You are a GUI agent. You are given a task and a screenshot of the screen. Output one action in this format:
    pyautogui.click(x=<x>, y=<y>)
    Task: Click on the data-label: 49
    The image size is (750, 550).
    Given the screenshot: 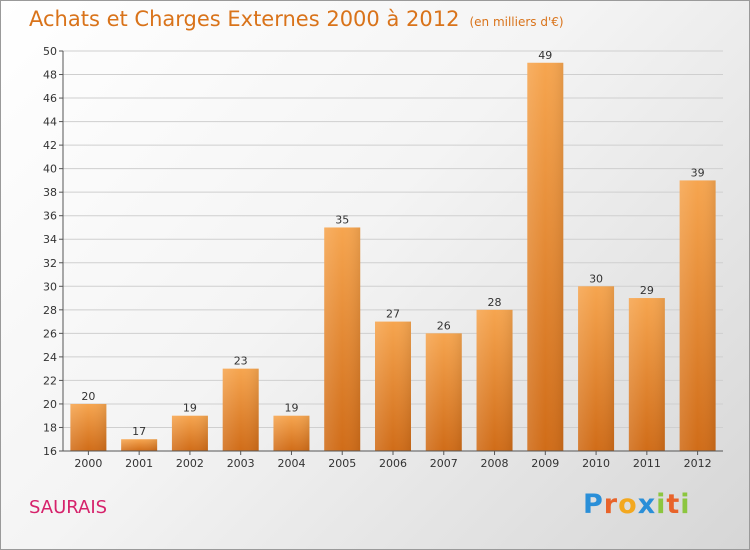 What is the action you would take?
    pyautogui.click(x=545, y=55)
    